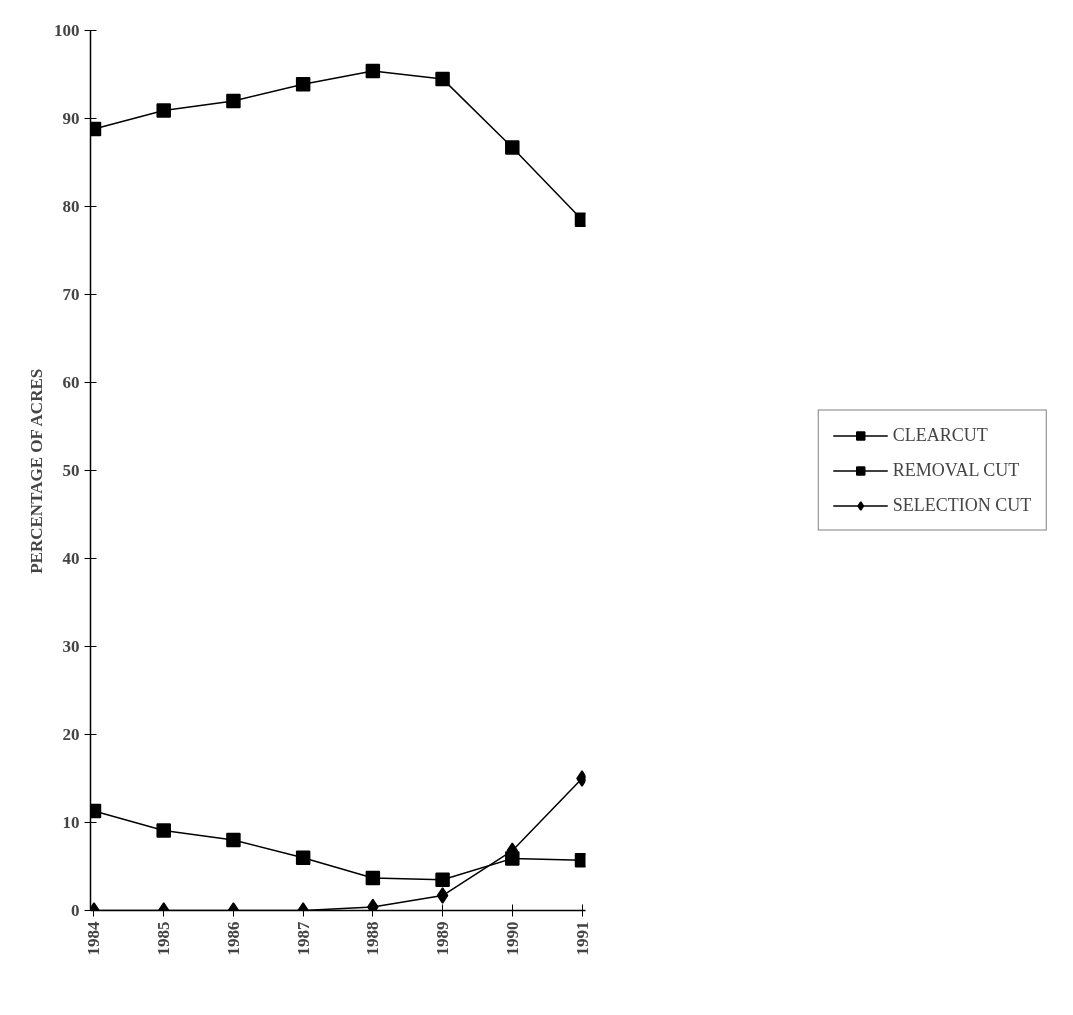 The height and width of the screenshot is (1015, 1073). Describe the element at coordinates (71, 734) in the screenshot. I see `y-tick-label: 20` at that location.